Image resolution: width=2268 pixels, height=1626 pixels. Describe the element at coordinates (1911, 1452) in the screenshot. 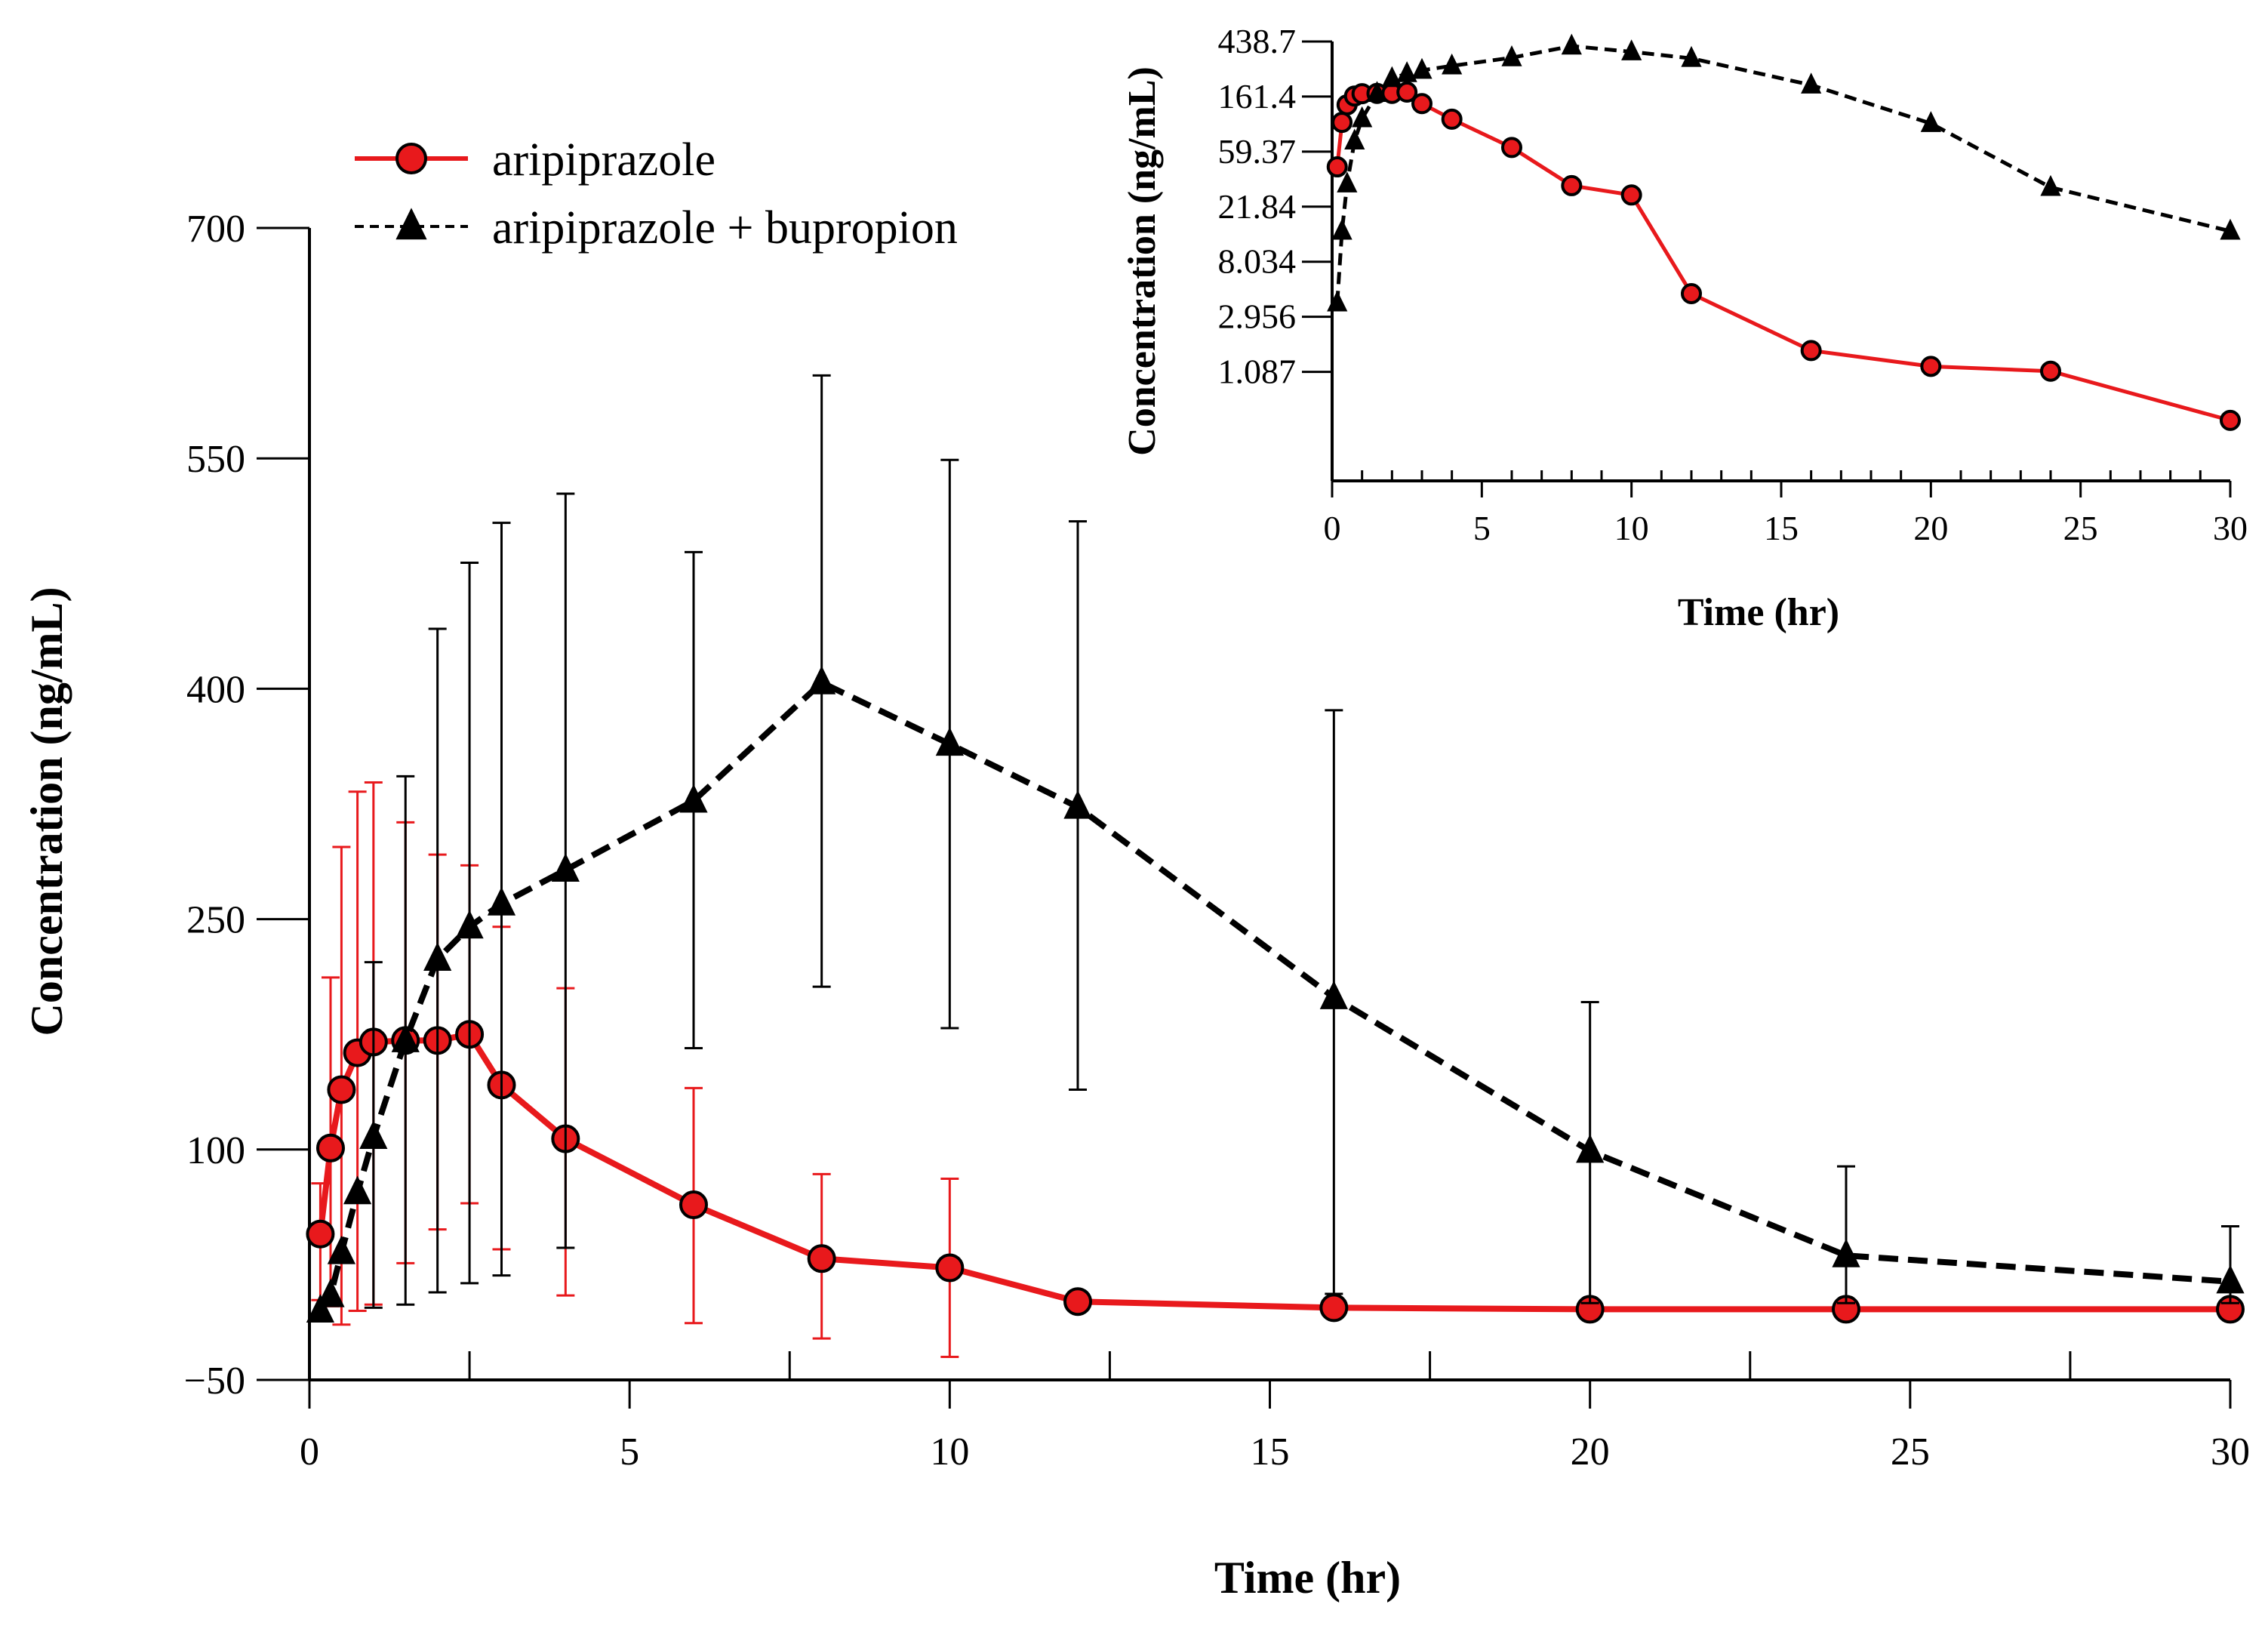

I see `x-tick-label: 25` at that location.